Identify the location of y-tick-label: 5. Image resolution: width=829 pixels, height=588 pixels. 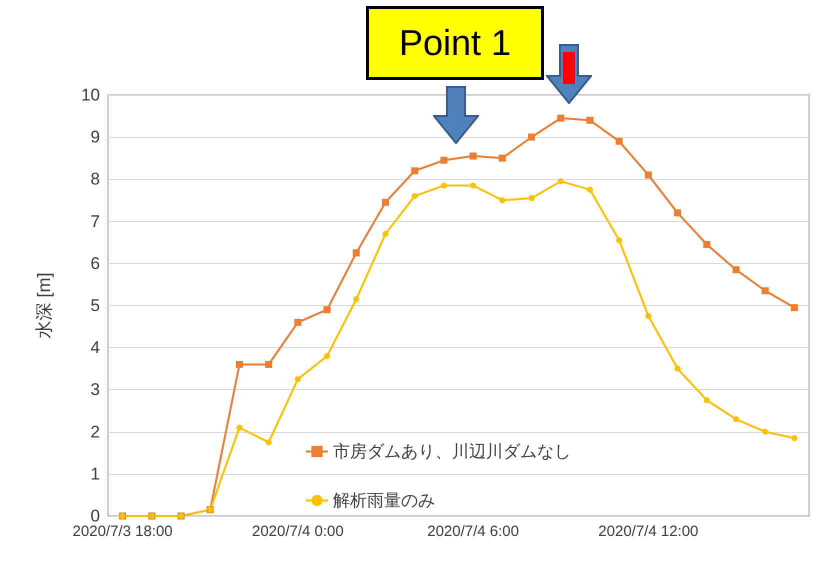
(95, 305).